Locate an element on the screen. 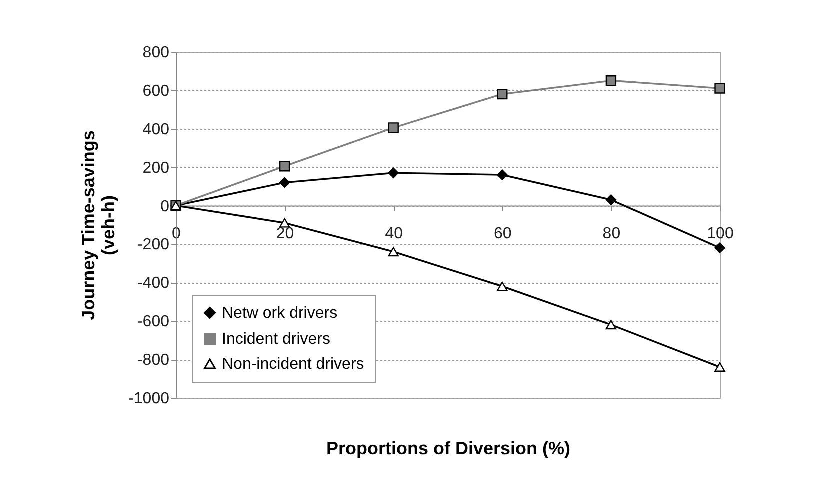  legend-label: Netw ork drivers is located at coordinates (280, 313).